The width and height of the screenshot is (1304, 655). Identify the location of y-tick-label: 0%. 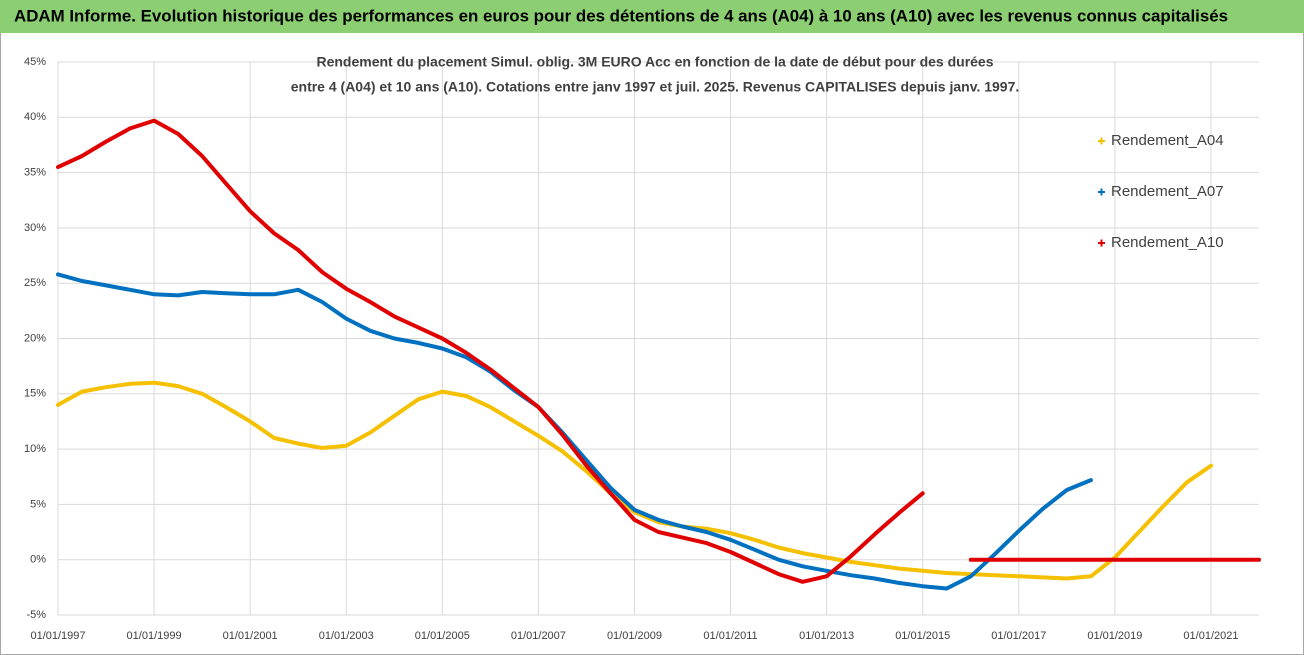
(38, 560).